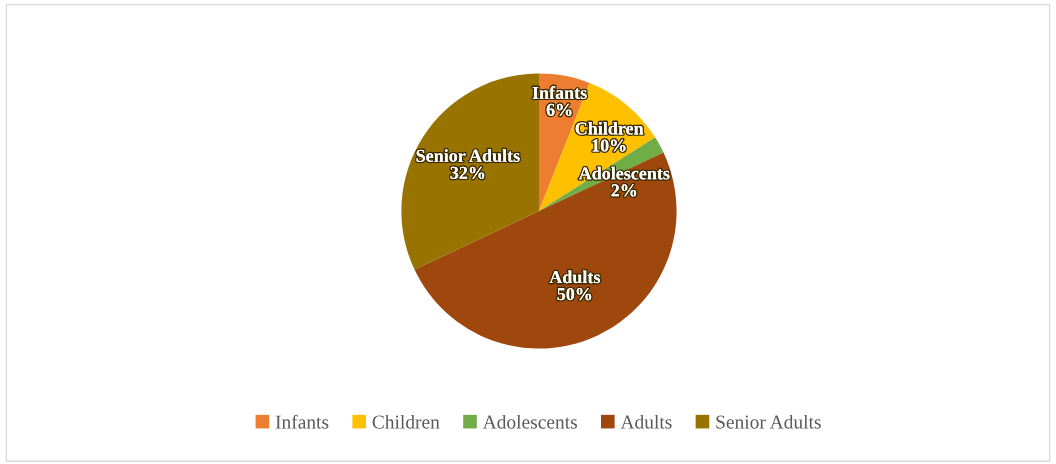 The width and height of the screenshot is (1056, 464). Describe the element at coordinates (574, 294) in the screenshot. I see `data-label: 50%` at that location.